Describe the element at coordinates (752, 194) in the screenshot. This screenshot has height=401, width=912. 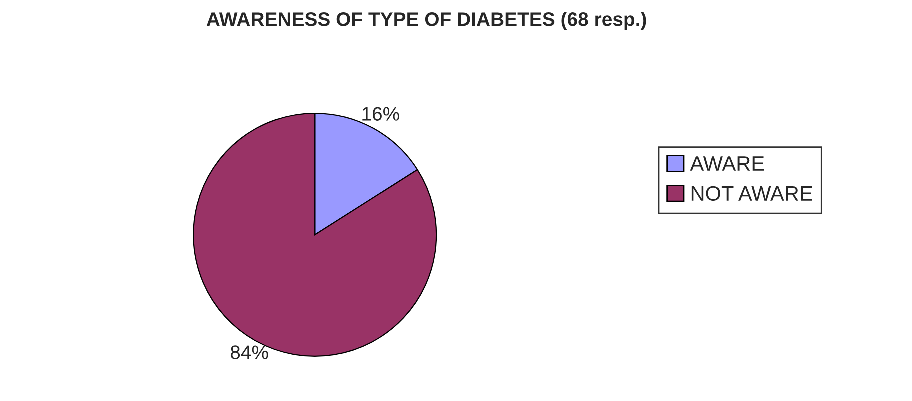
I see `legend-label: NOT AWARE` at that location.